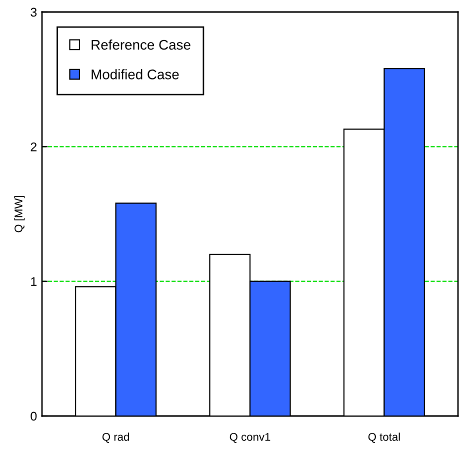 This screenshot has height=463, width=461. Describe the element at coordinates (34, 281) in the screenshot. I see `y-tick-label: 1` at that location.